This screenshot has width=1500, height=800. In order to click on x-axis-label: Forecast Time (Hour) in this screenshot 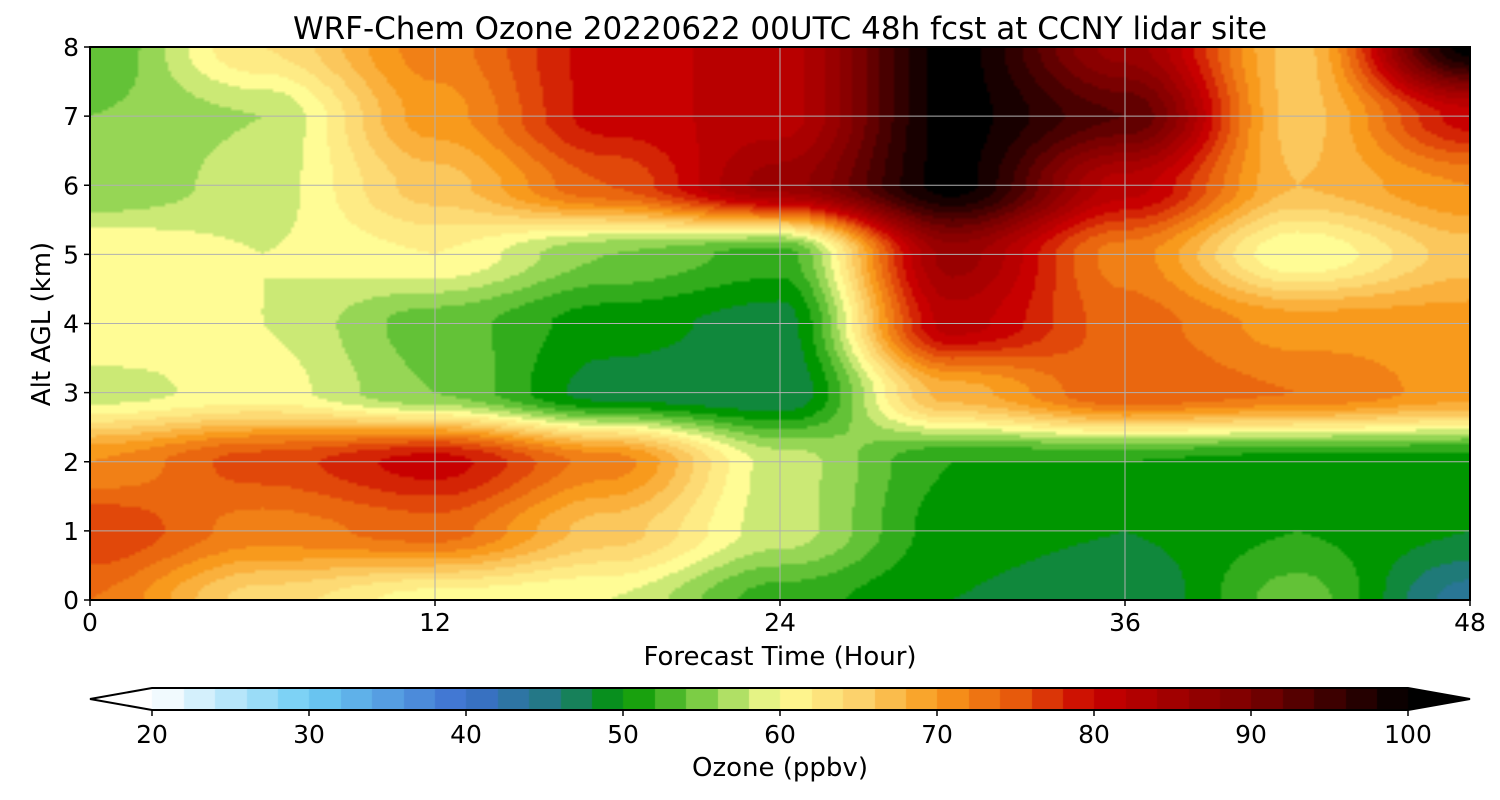, I will do `click(779, 657)`.